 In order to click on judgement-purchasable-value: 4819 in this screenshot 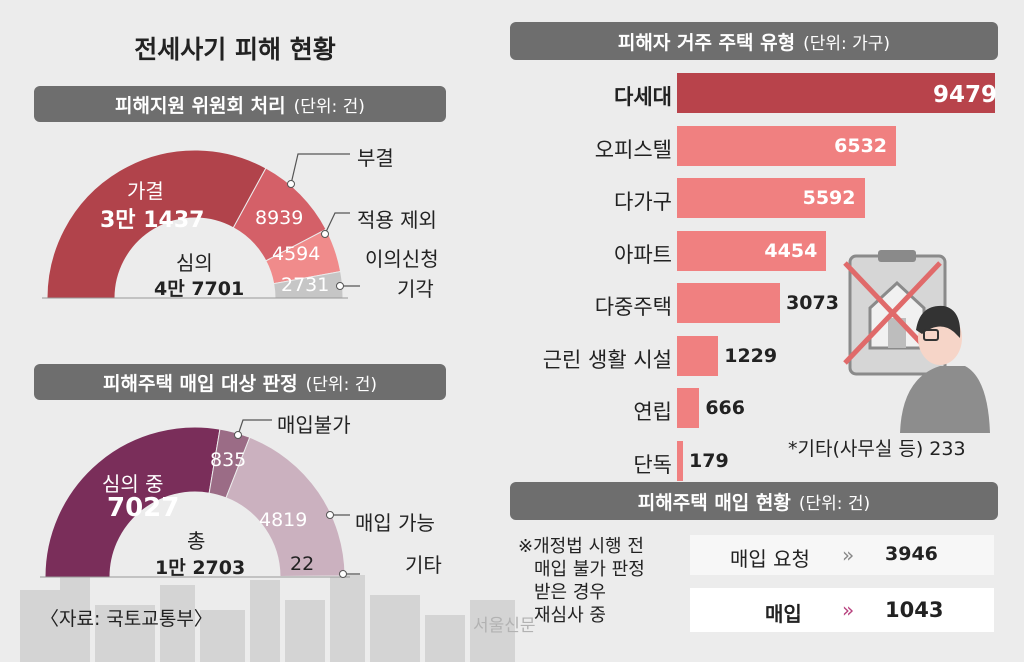, I will do `click(283, 520)`.